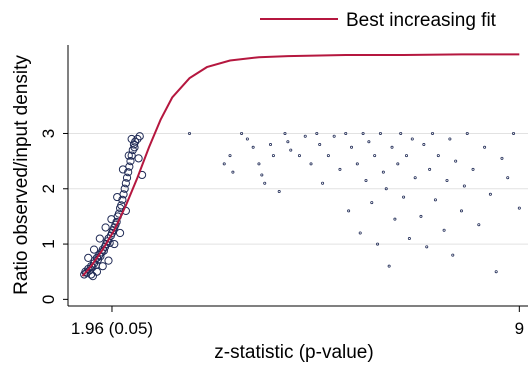 This screenshot has height=365, width=530. What do you see at coordinates (113, 206) in the screenshot?
I see `points-layer` at bounding box center [113, 206].